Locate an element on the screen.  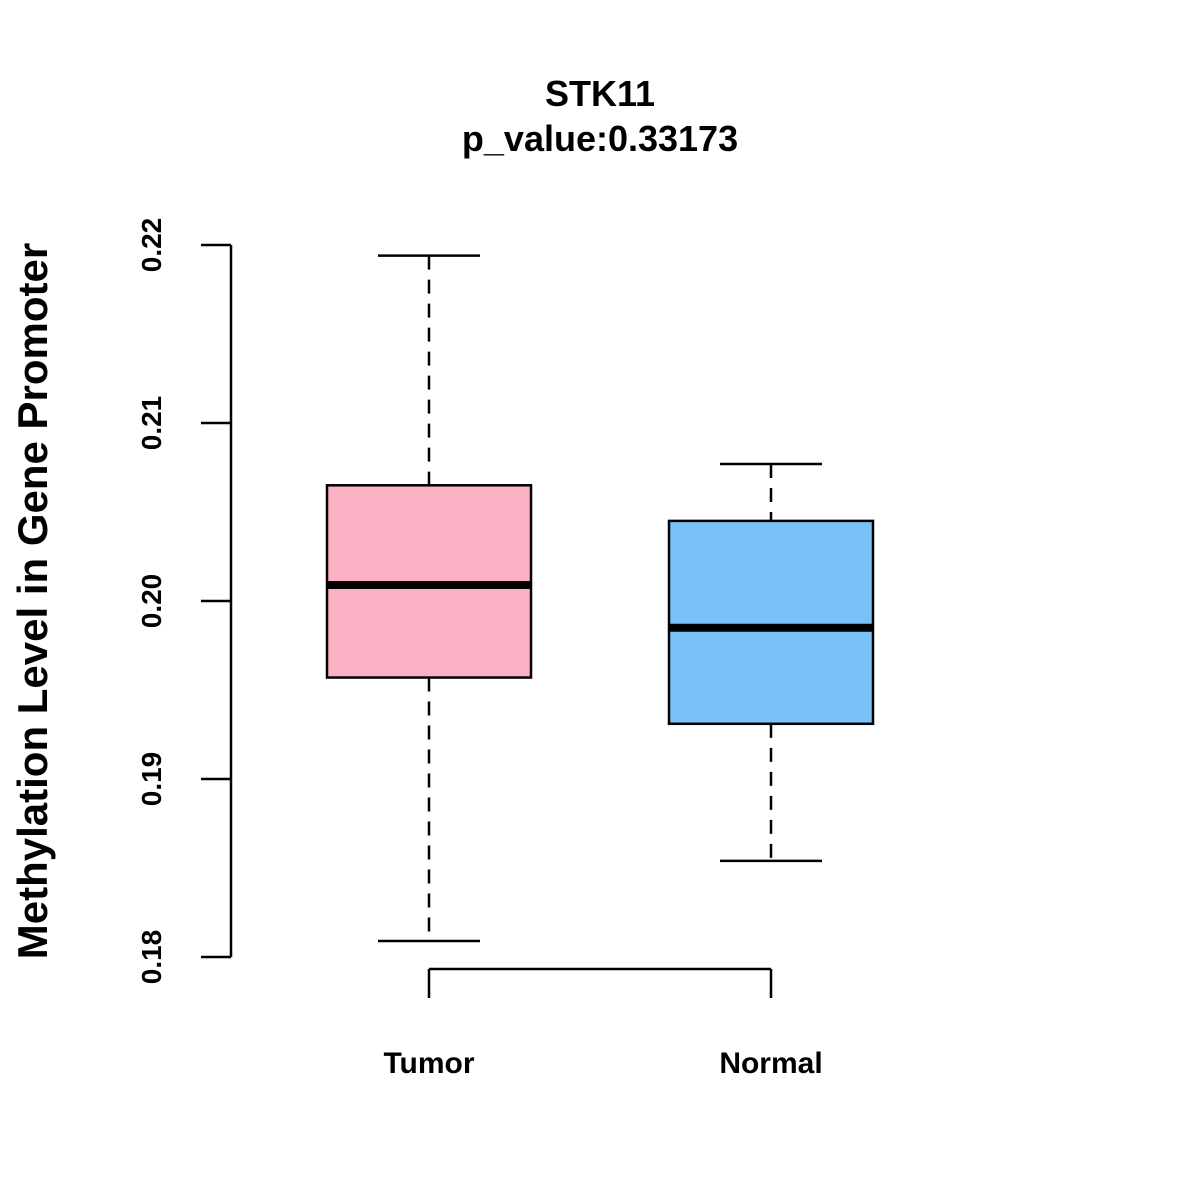
box-tumor is located at coordinates (429, 598).